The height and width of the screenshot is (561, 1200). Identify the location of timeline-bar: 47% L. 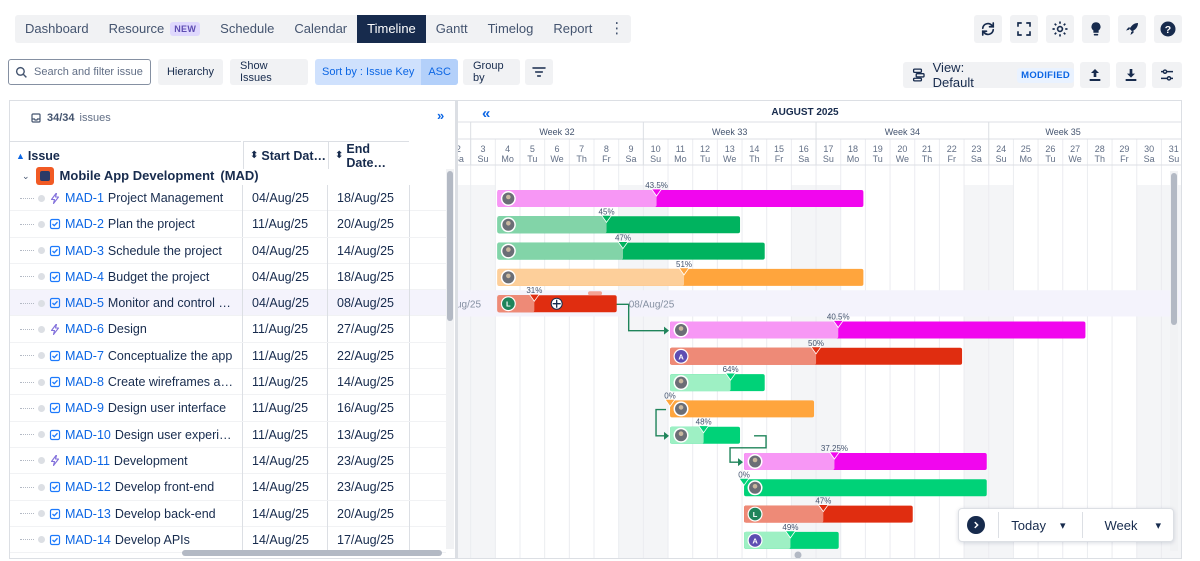
(828, 510).